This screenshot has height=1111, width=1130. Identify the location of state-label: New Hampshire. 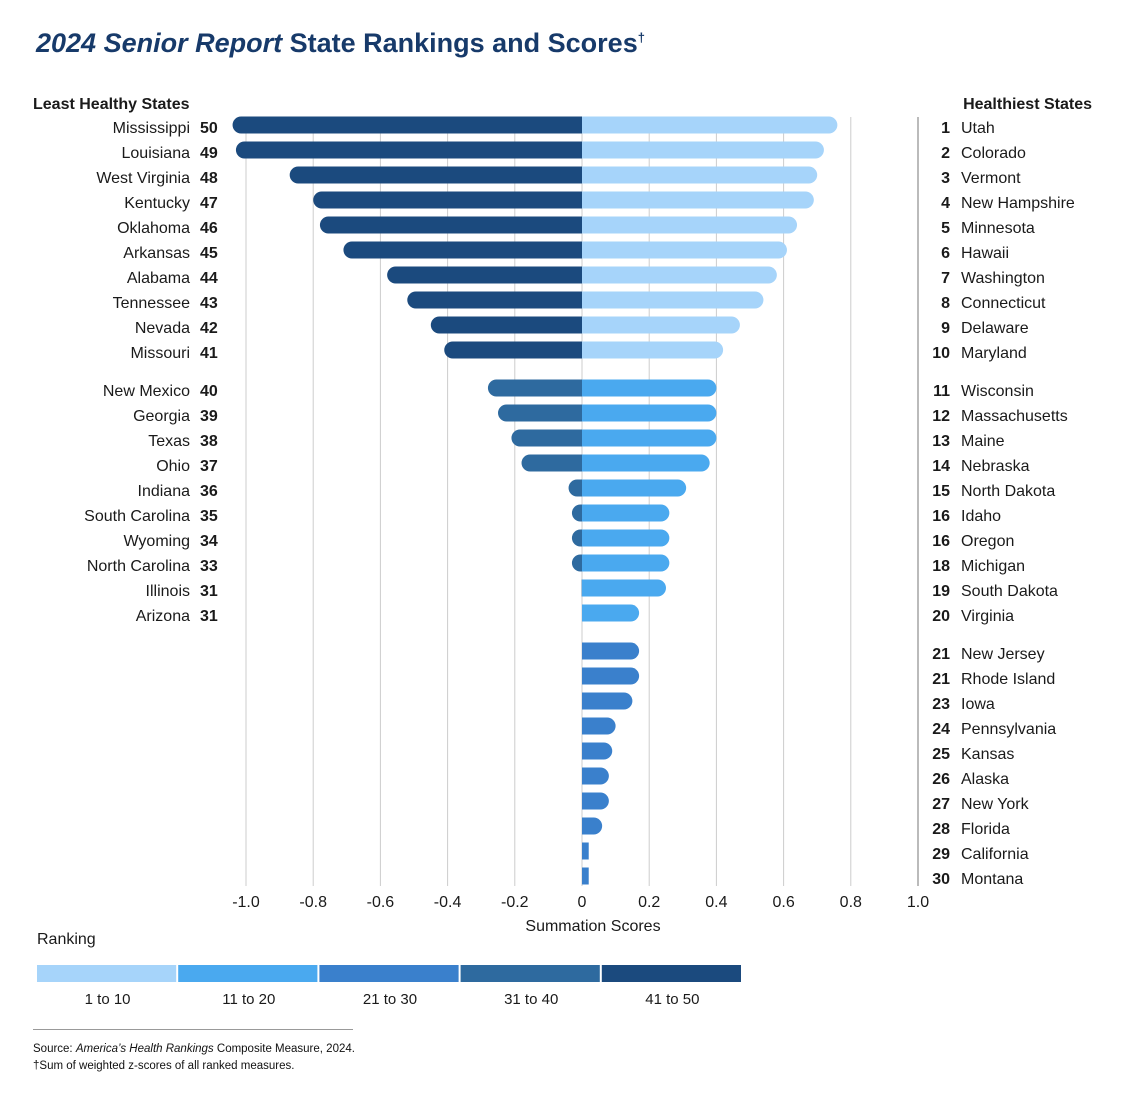
(1018, 203).